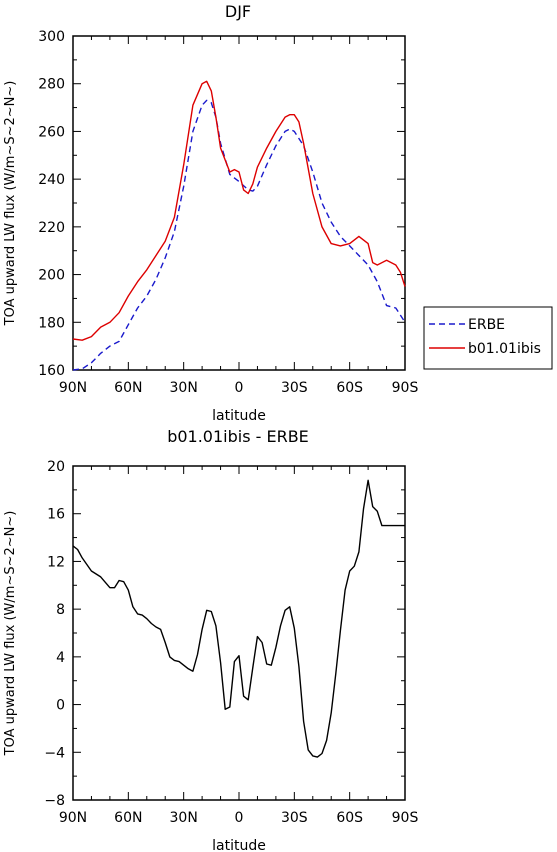  What do you see at coordinates (51, 132) in the screenshot?
I see `top-y-tick-label: 260` at bounding box center [51, 132].